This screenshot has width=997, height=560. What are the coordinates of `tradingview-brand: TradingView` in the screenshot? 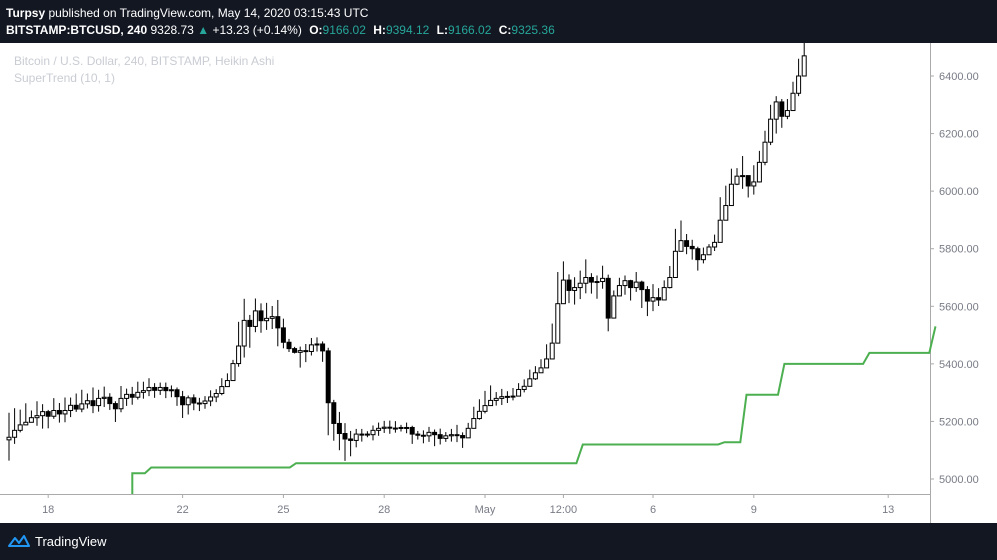 It's located at (57, 542).